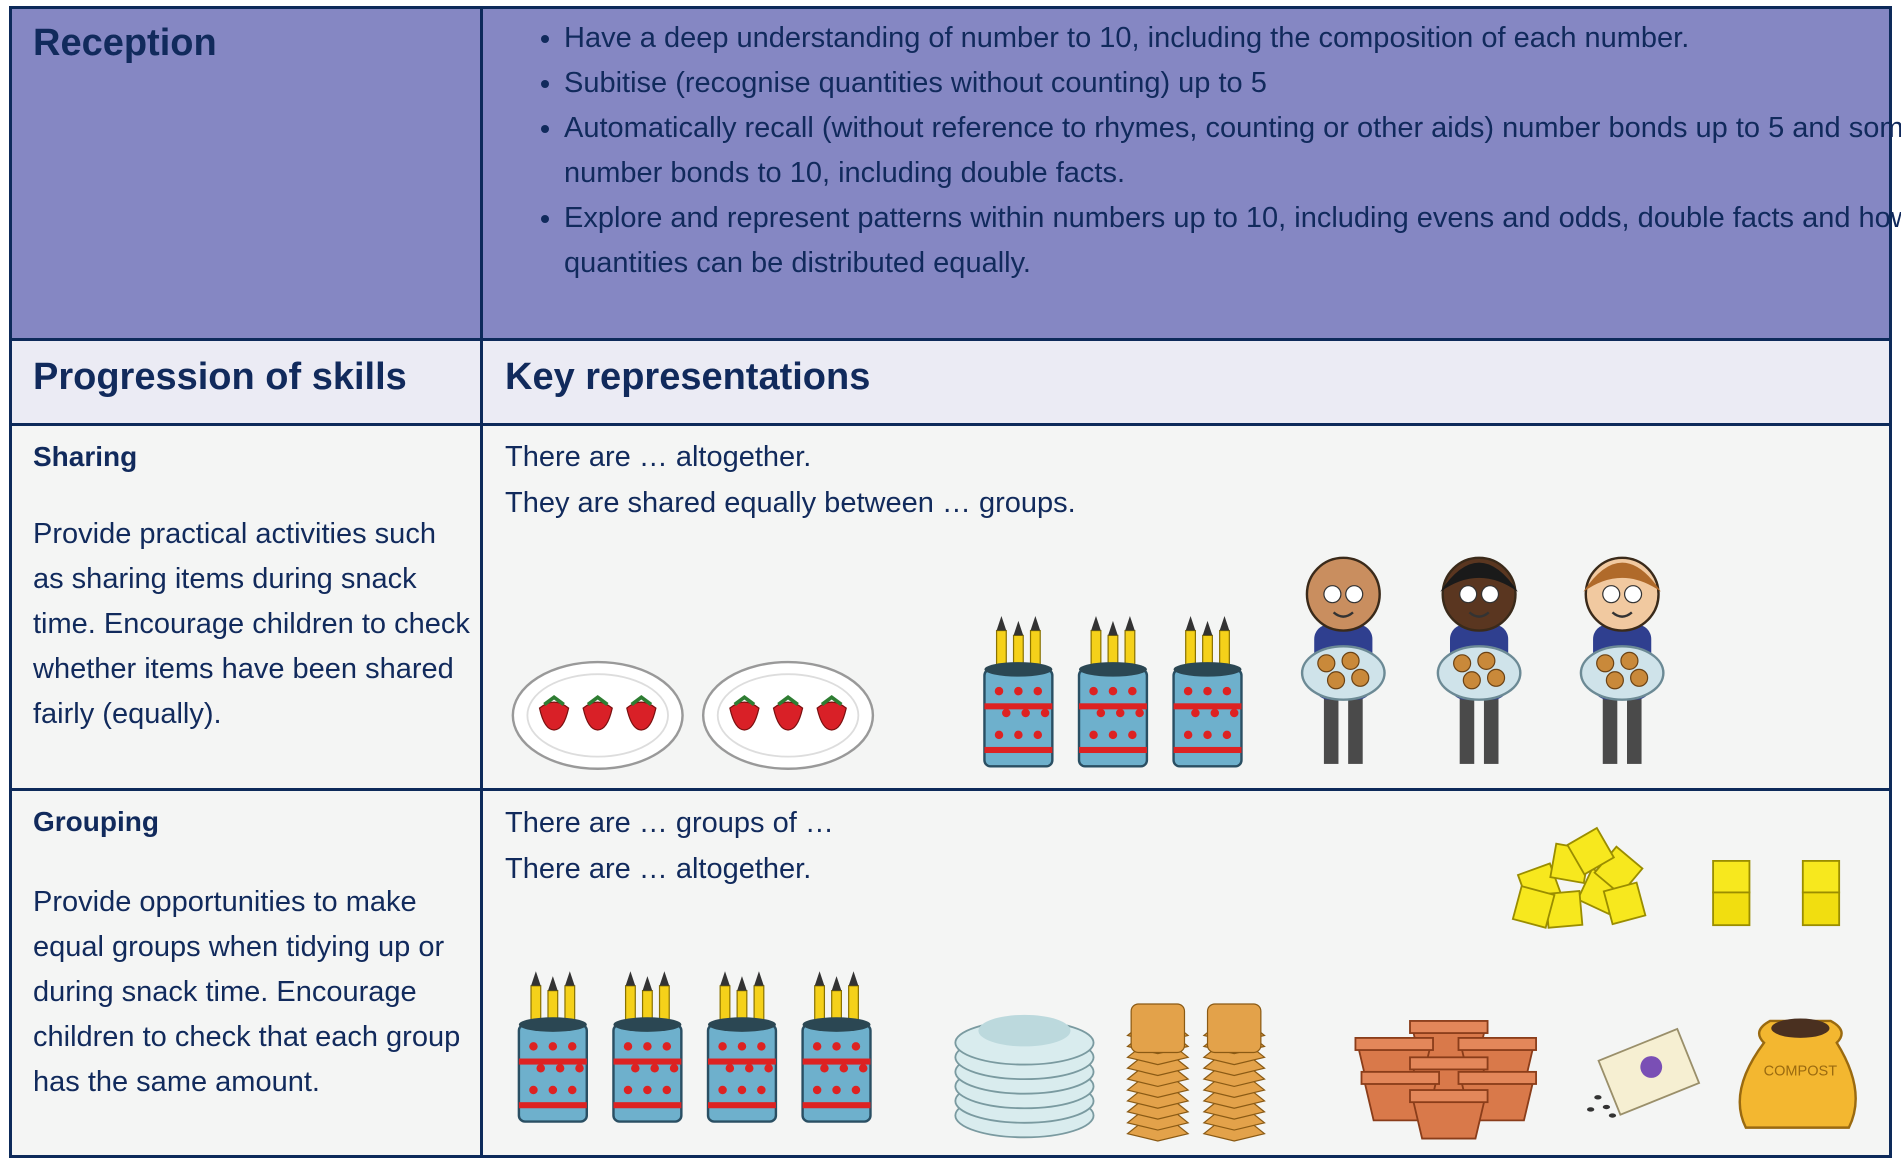  Describe the element at coordinates (1449, 1118) in the screenshot. I see `plant-pot` at that location.